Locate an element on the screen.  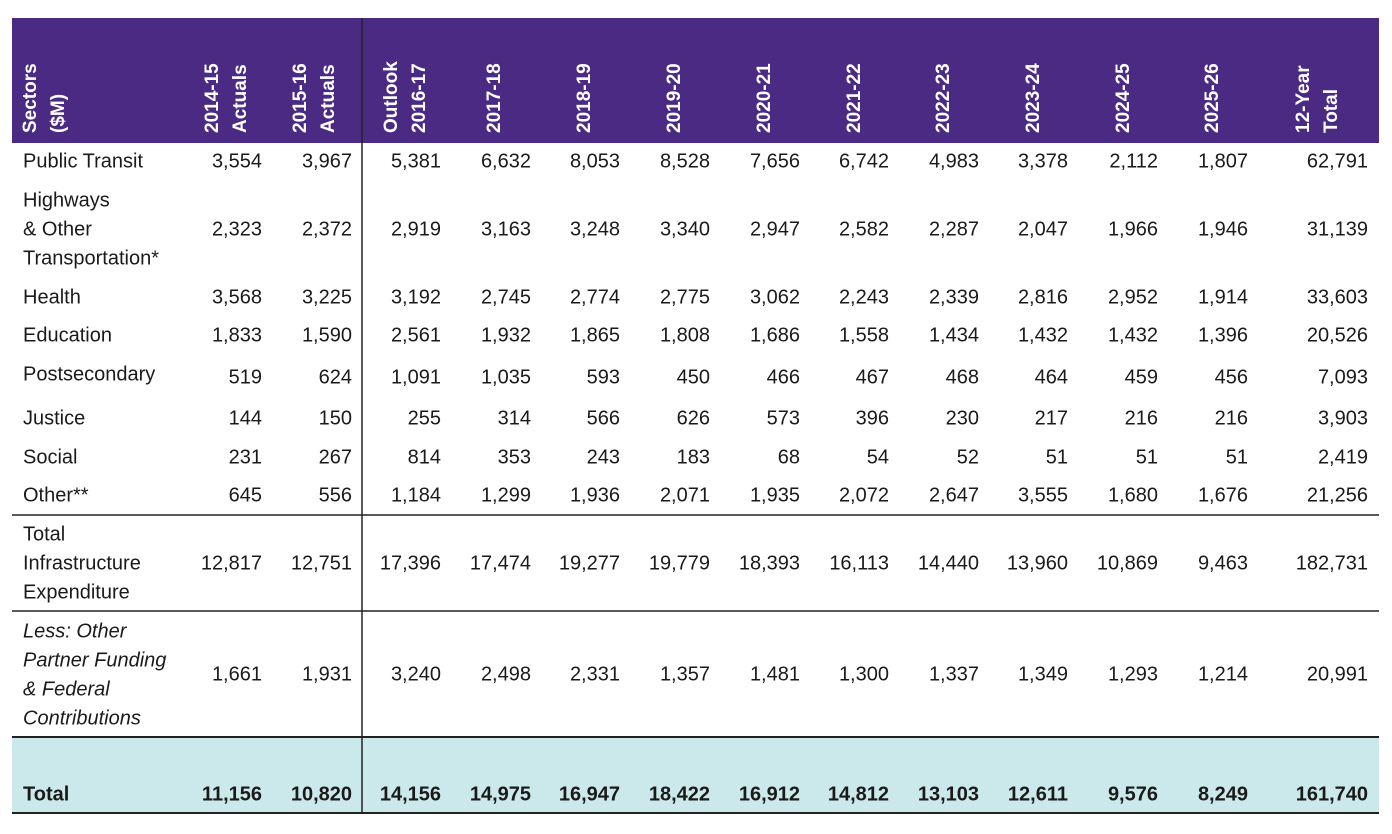
cell-value: 626 is located at coordinates (693, 418).